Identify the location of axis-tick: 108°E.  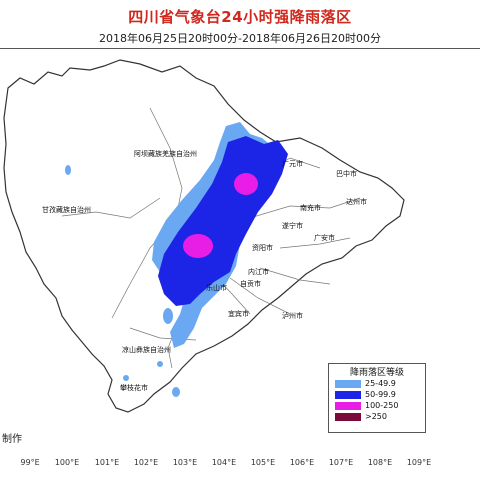
(380, 462).